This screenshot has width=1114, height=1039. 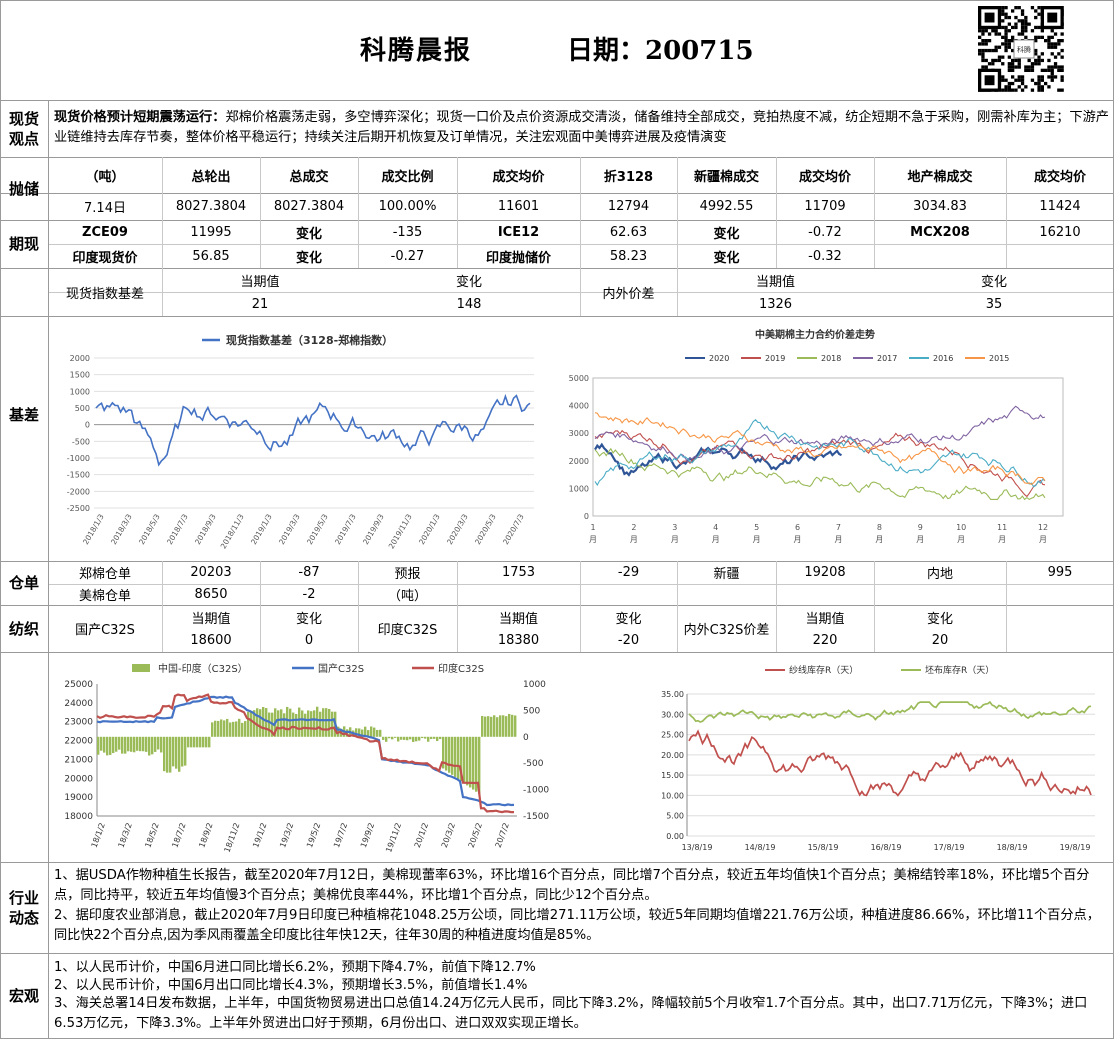 What do you see at coordinates (628, 256) in the screenshot?
I see `futures-r2-cell-5: 58.23` at bounding box center [628, 256].